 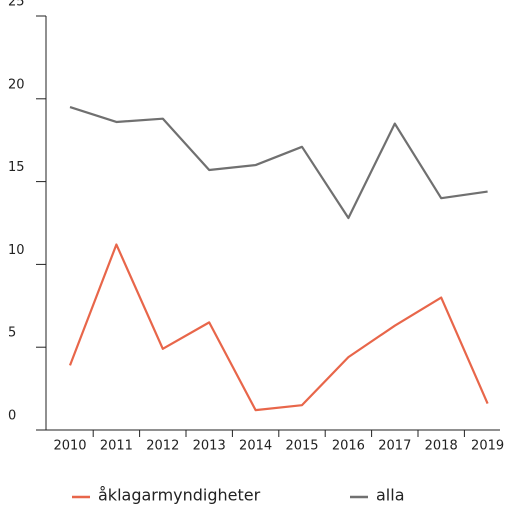 I want to click on x-tick-label: 2018, so click(x=441, y=446).